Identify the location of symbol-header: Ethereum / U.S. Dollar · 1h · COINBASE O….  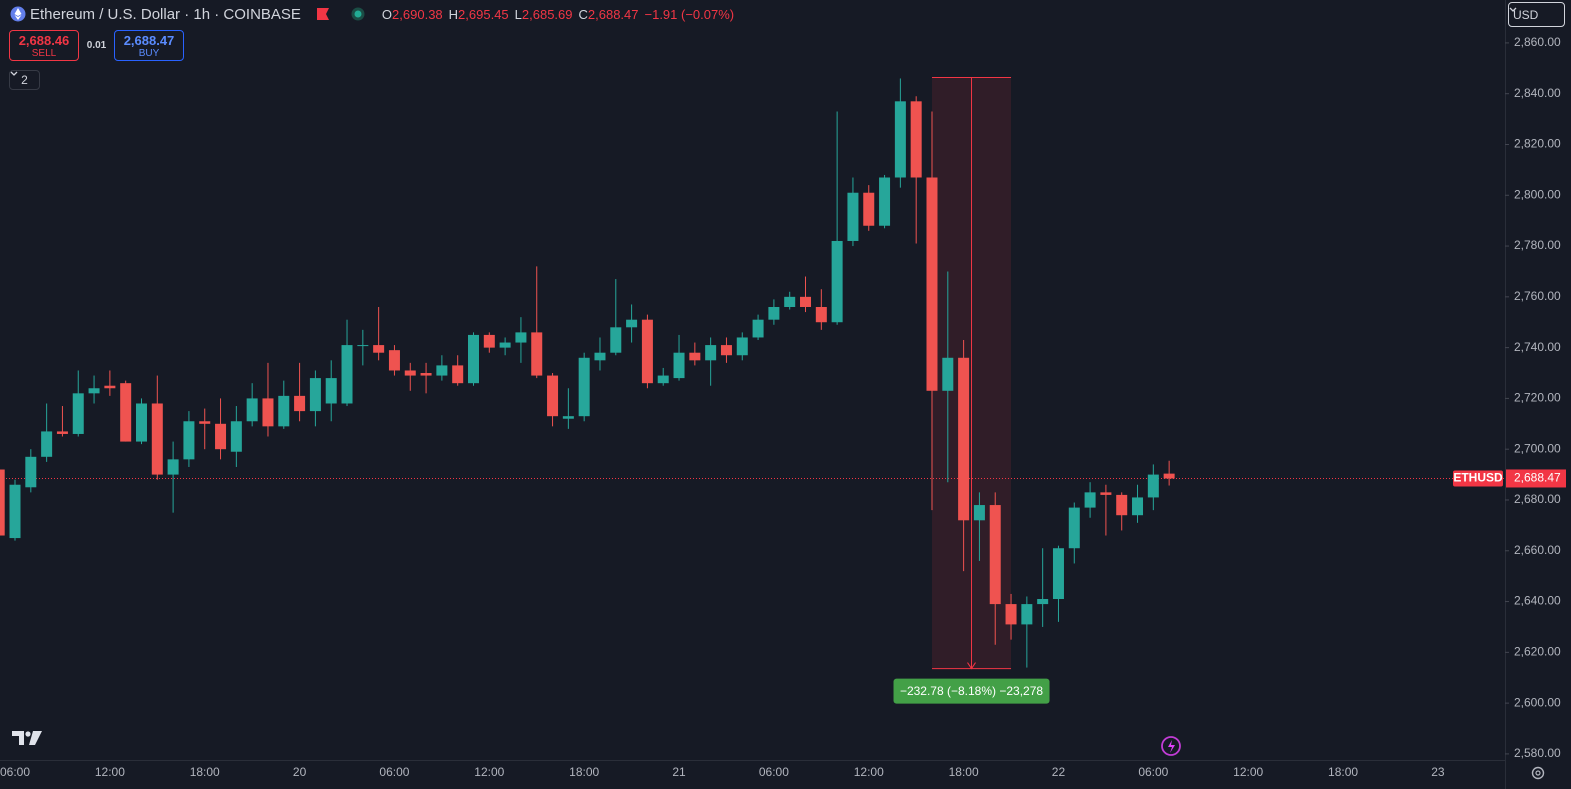
(371, 14).